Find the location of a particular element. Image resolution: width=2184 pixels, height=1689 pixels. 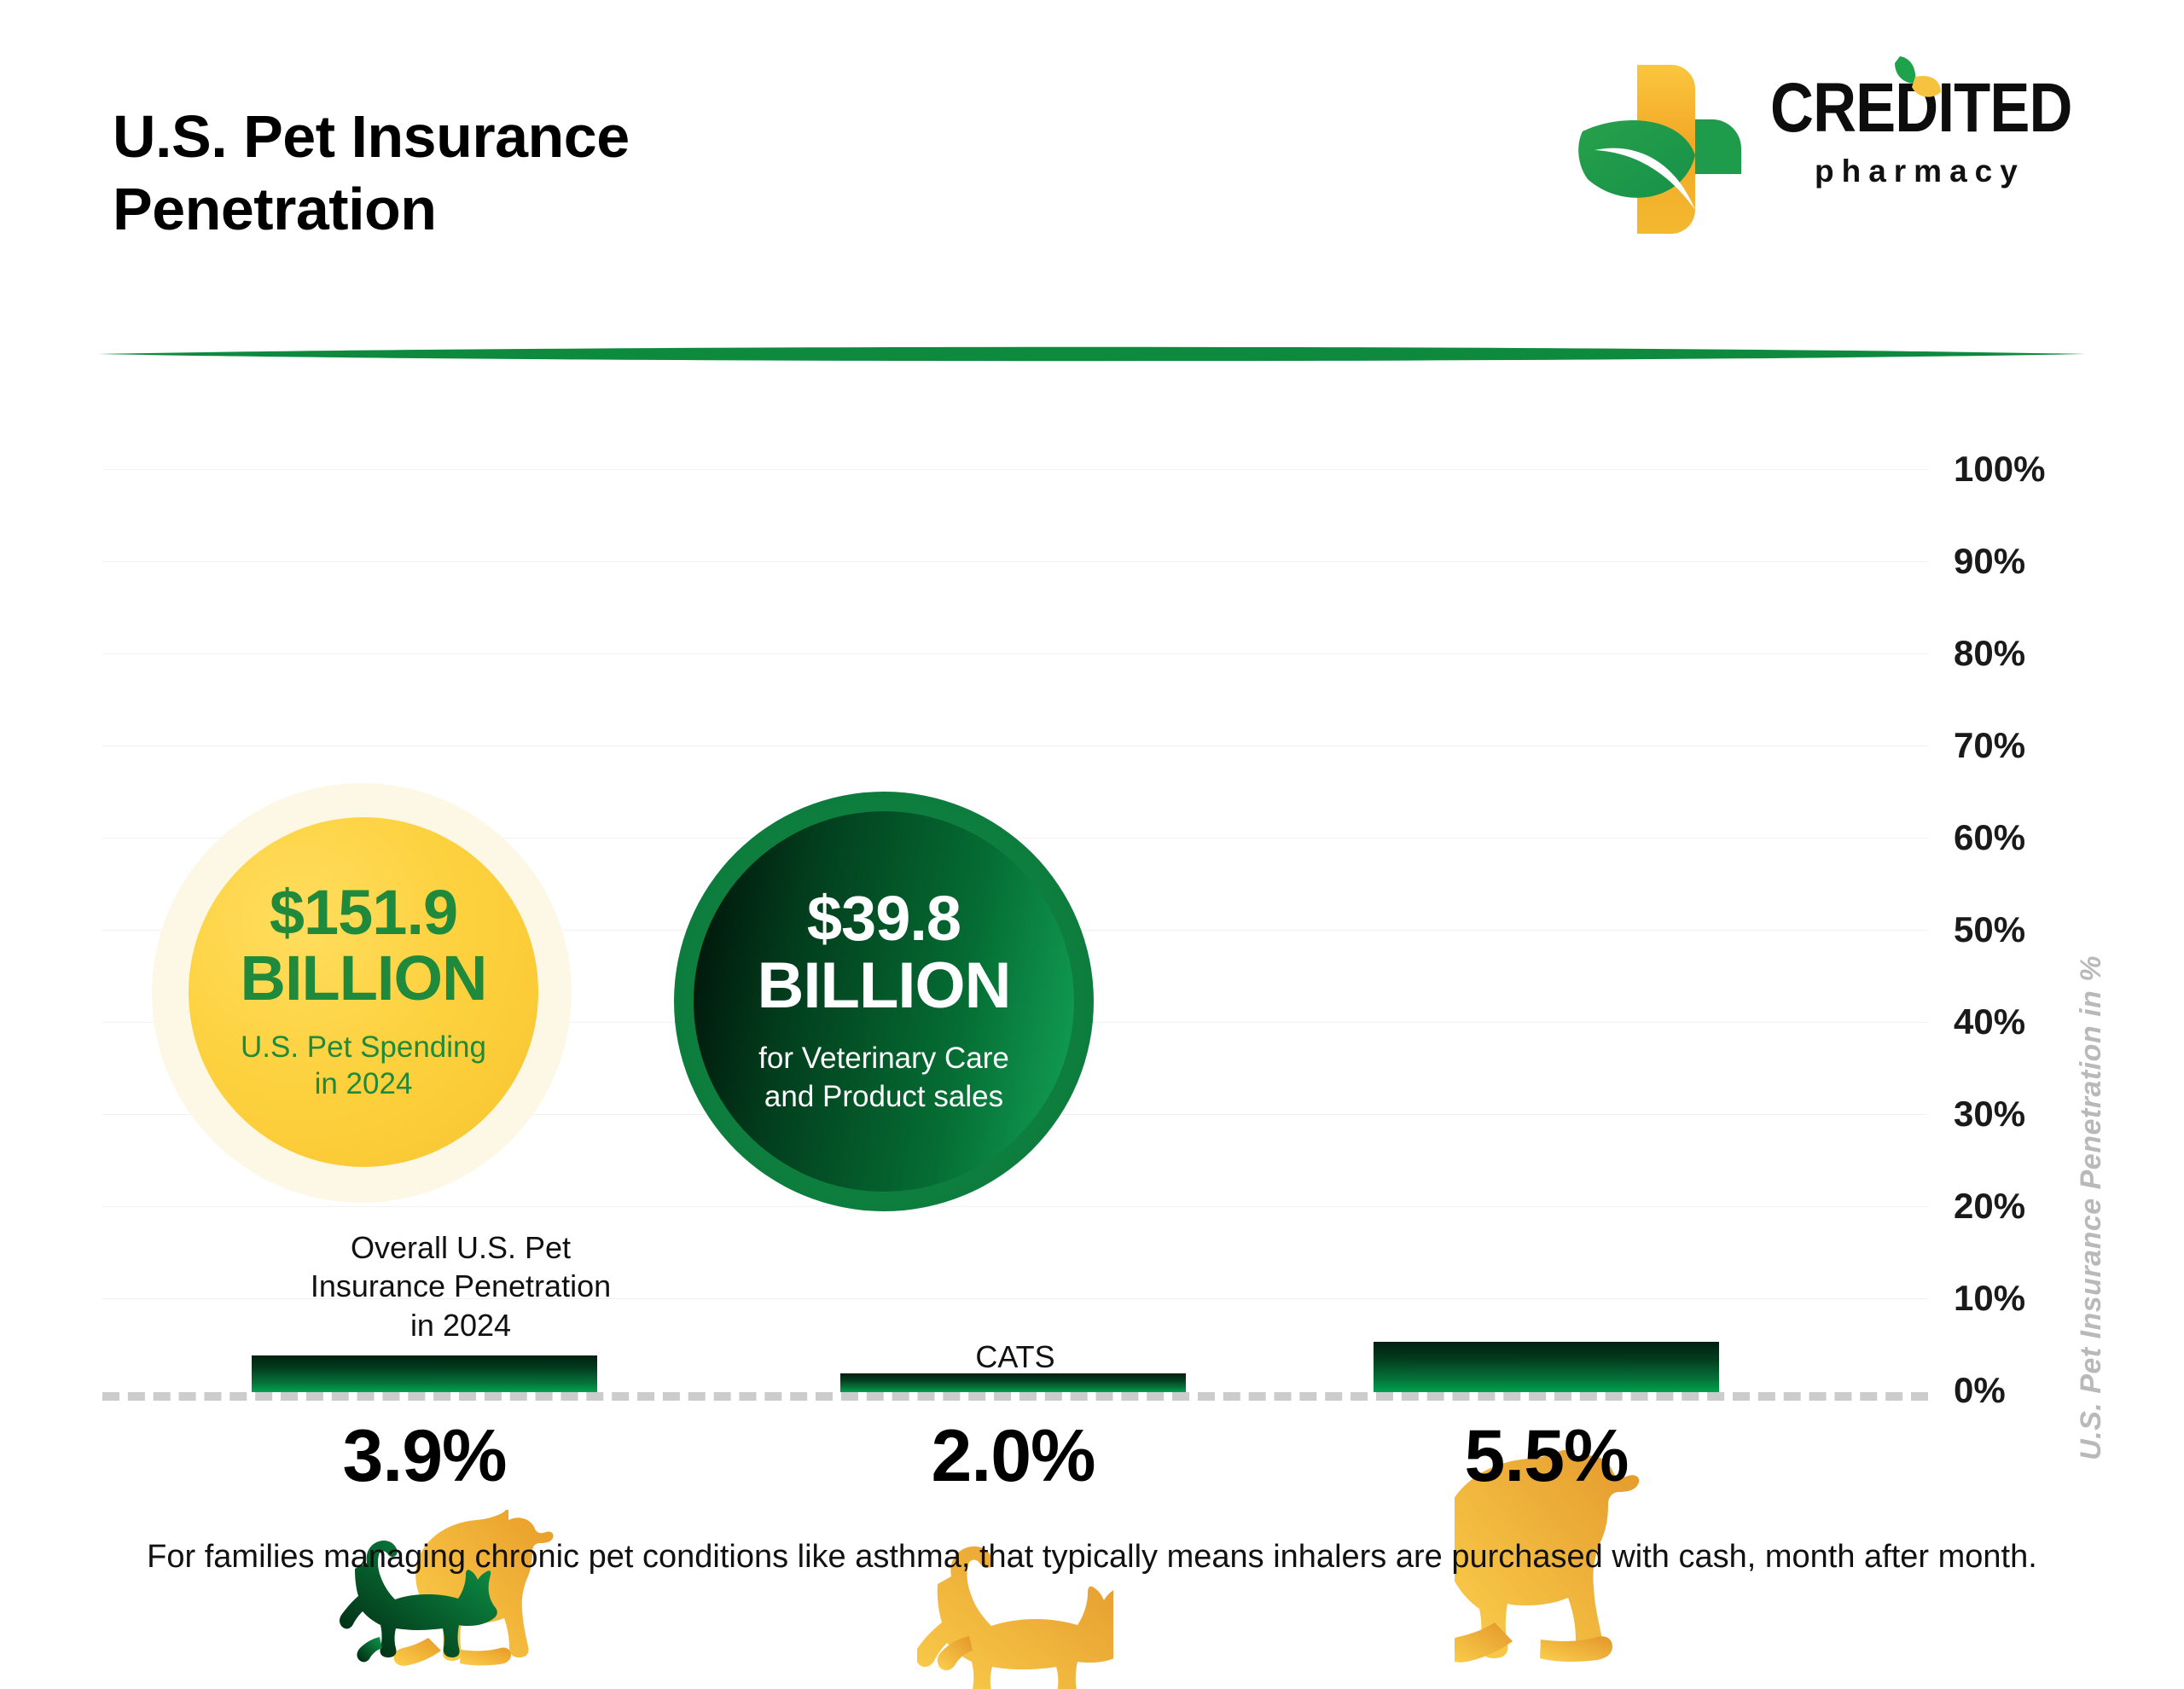

axis-tick-0: 0% is located at coordinates (1980, 1390).